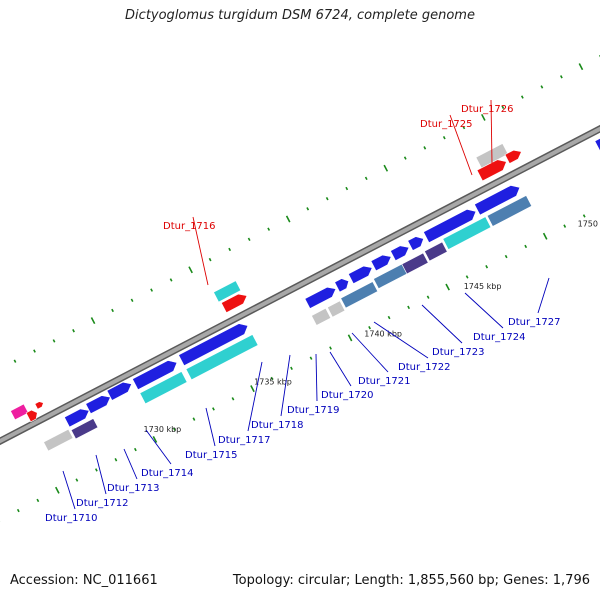 The image size is (600, 600). What do you see at coordinates (487, 109) in the screenshot?
I see `gene-label: Dtur_1726` at bounding box center [487, 109].